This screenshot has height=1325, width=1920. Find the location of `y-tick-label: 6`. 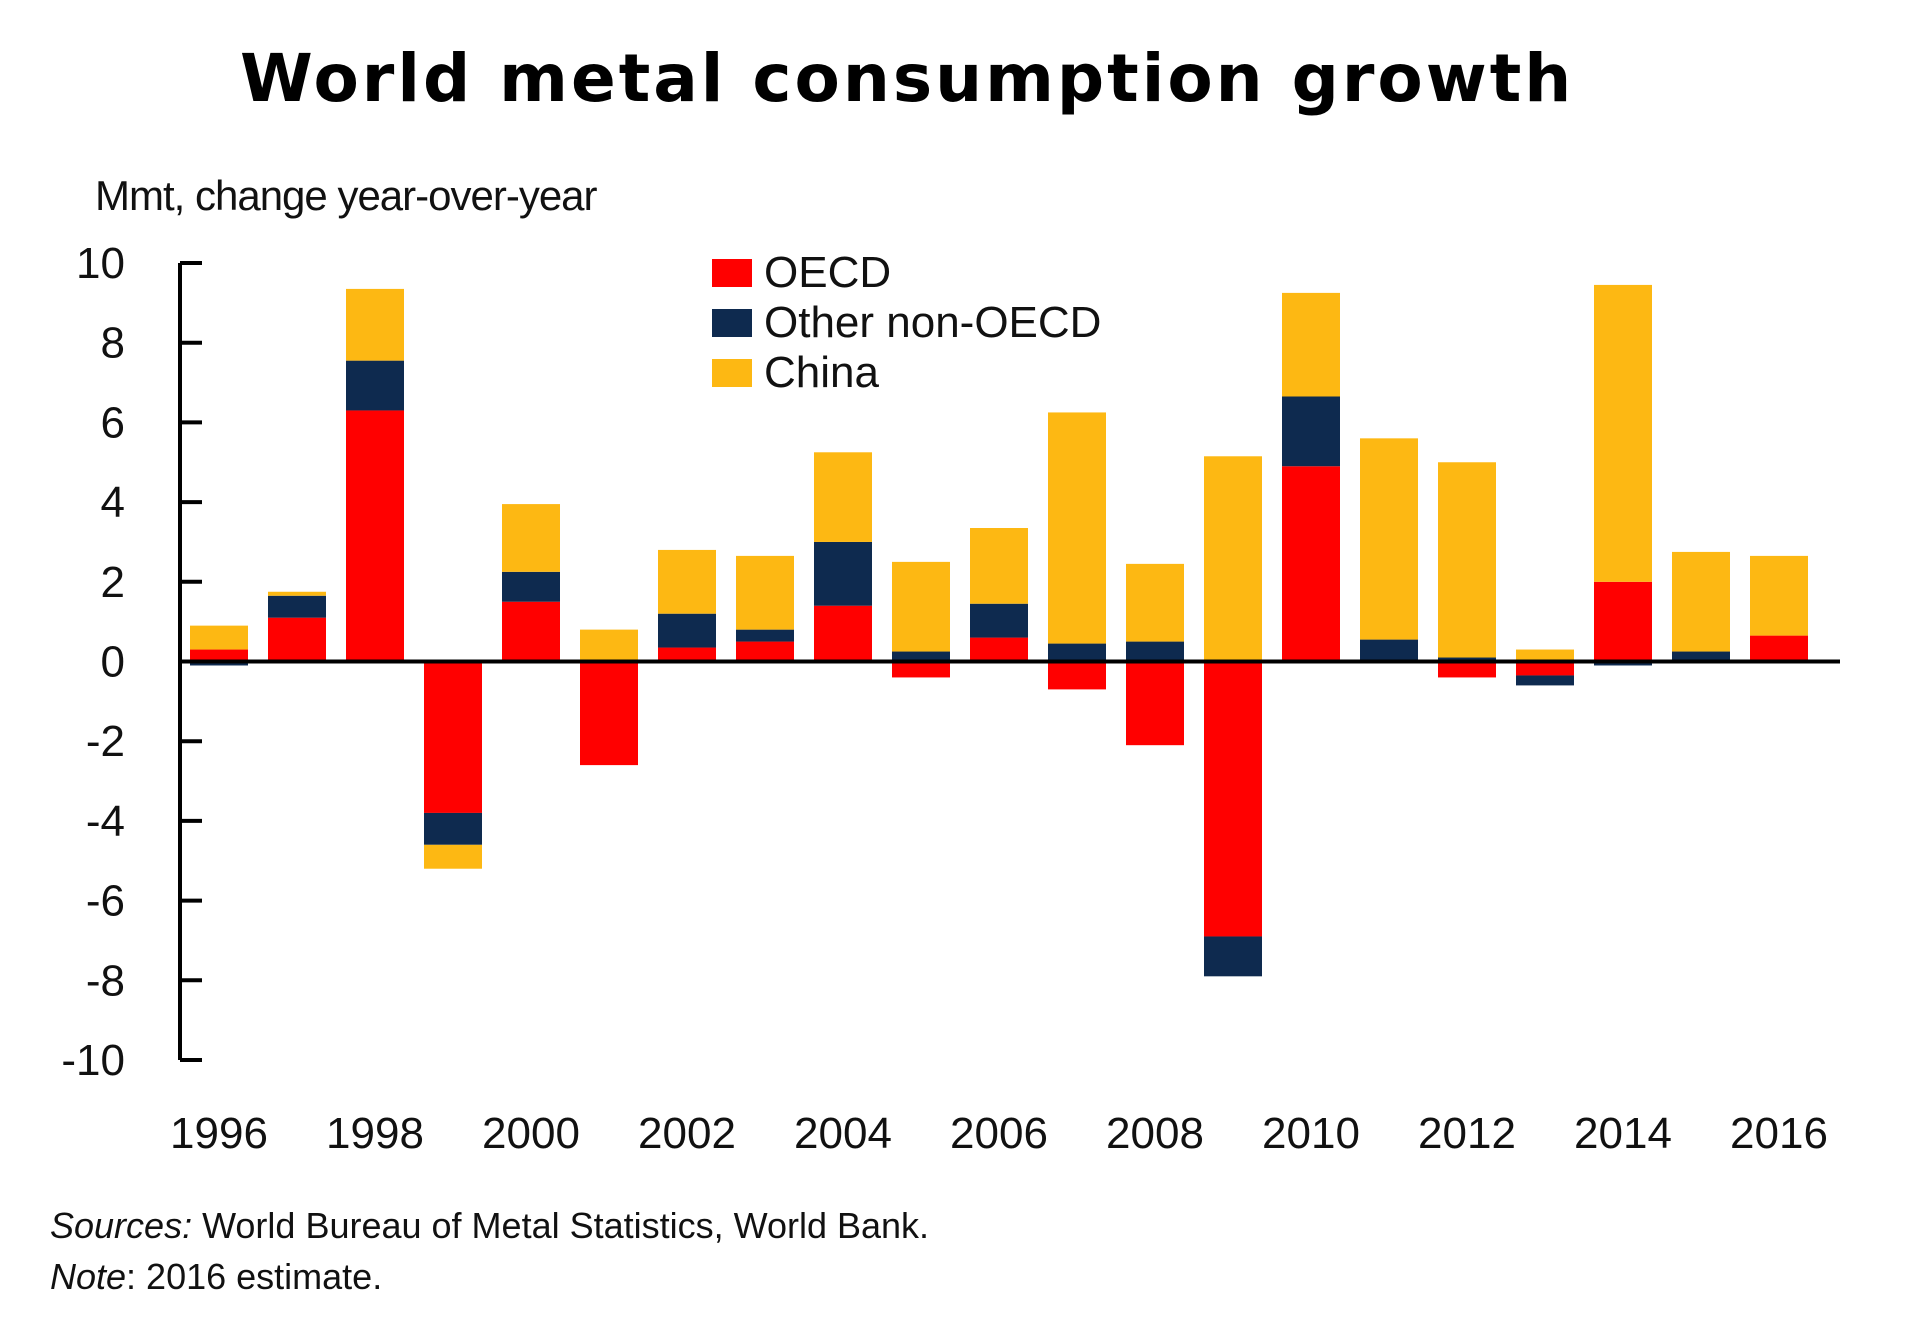

y-tick-label: 6 is located at coordinates (113, 422).